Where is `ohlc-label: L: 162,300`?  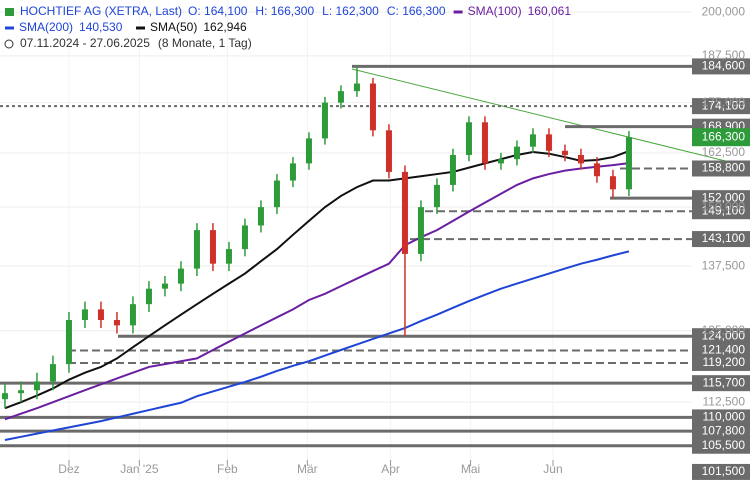
ohlc-label: L: 162,300 is located at coordinates (350, 11).